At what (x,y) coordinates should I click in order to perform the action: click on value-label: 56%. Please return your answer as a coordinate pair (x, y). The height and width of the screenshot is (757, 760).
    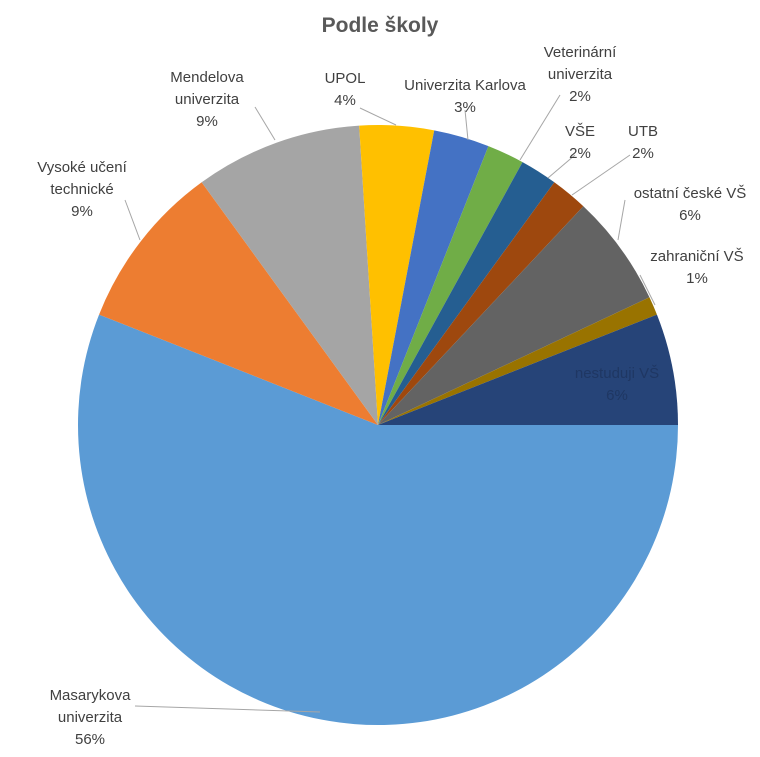
    Looking at the image, I should click on (90, 739).